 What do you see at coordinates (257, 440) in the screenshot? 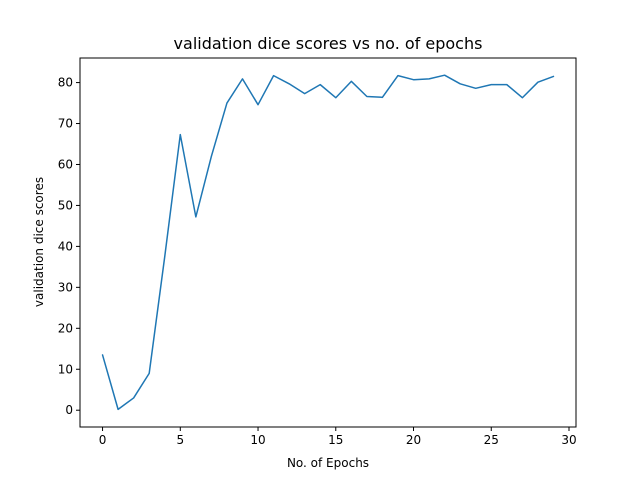
I see `x-tick-label: 10` at bounding box center [257, 440].